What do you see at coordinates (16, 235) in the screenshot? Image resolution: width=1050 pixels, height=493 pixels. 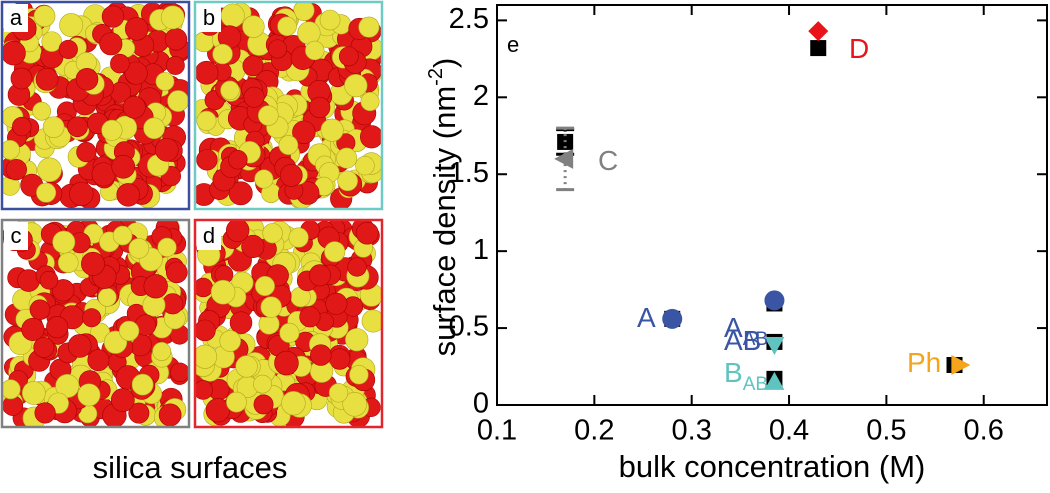 I see `panel-label: c` at bounding box center [16, 235].